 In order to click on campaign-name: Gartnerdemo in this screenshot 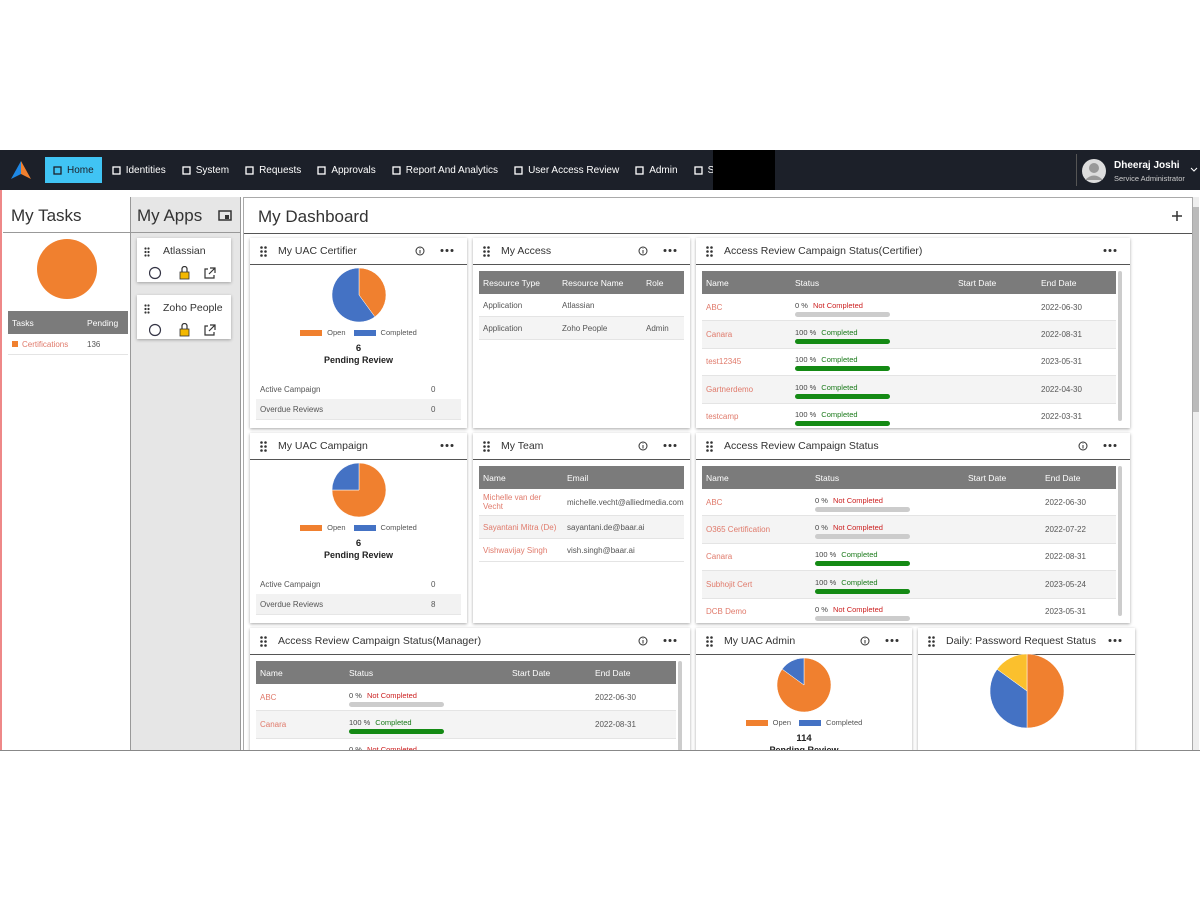, I will do `click(730, 389)`.